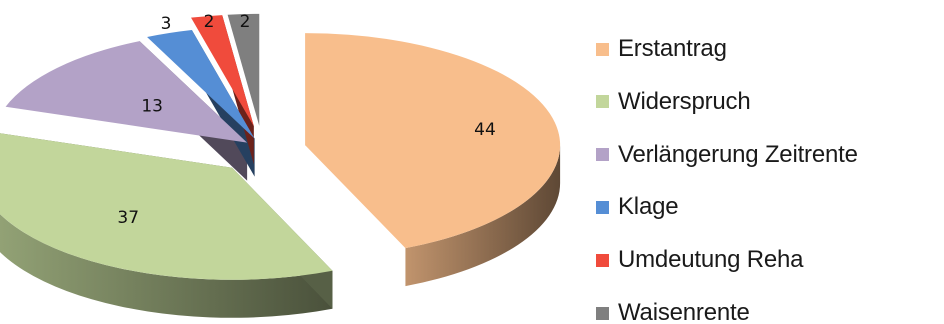  I want to click on legend-item: Verlängerung Zeitrente, so click(727, 155).